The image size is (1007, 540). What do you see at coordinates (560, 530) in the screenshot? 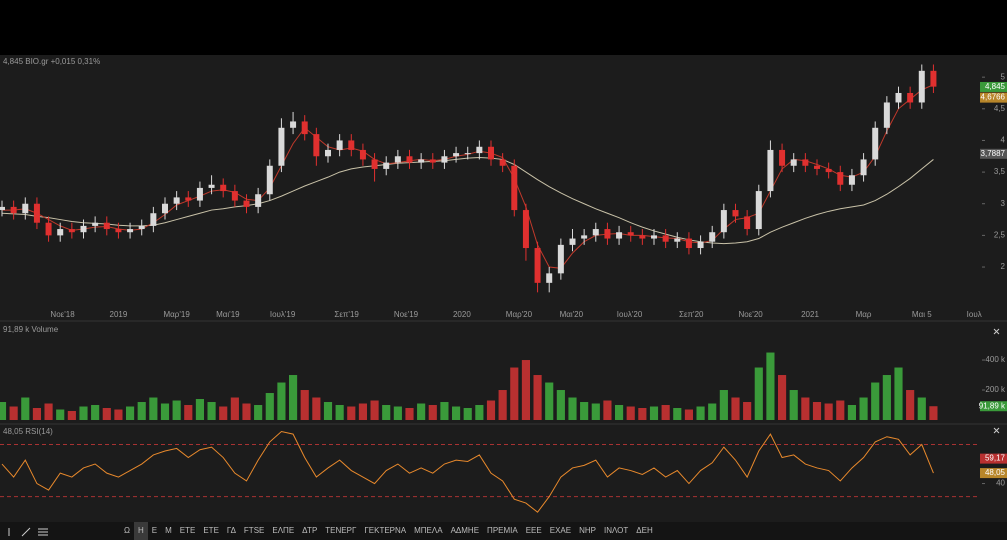
I see `tab: ΕΧΑΕ` at bounding box center [560, 530].